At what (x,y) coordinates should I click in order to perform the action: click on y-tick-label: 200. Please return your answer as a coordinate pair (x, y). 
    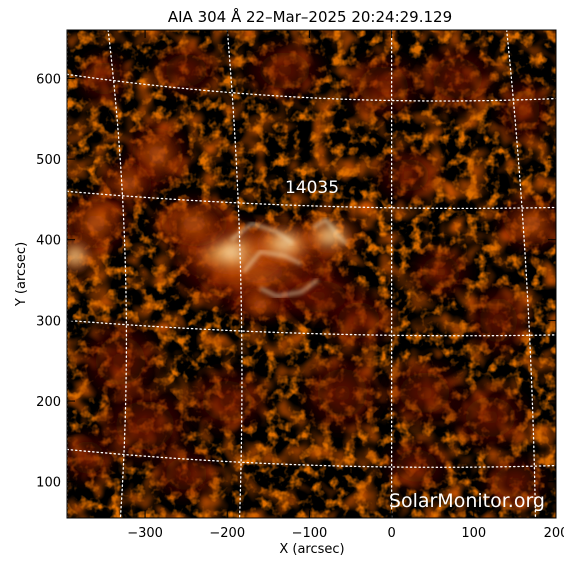
    Looking at the image, I should click on (48, 402).